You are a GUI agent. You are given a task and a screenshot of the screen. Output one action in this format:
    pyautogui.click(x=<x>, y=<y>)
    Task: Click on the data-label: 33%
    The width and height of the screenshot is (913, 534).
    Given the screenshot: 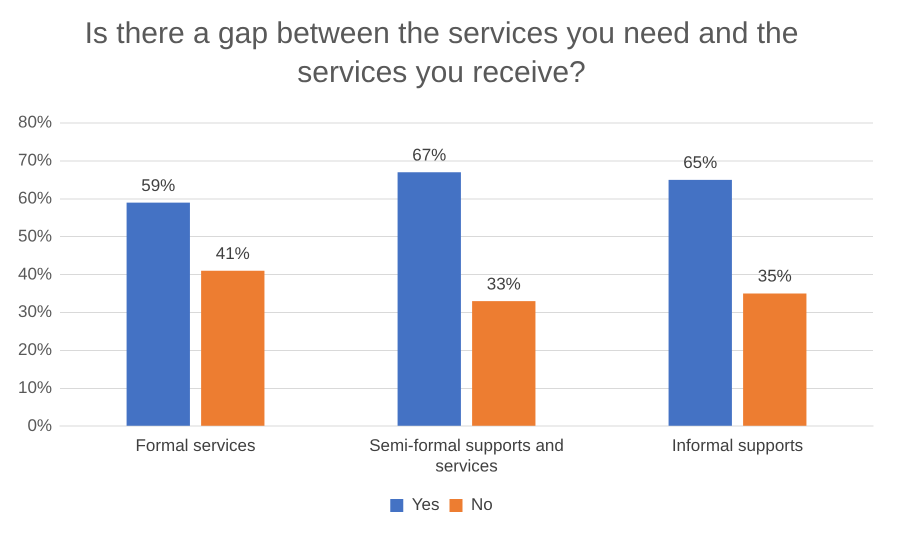 What is the action you would take?
    pyautogui.click(x=503, y=284)
    